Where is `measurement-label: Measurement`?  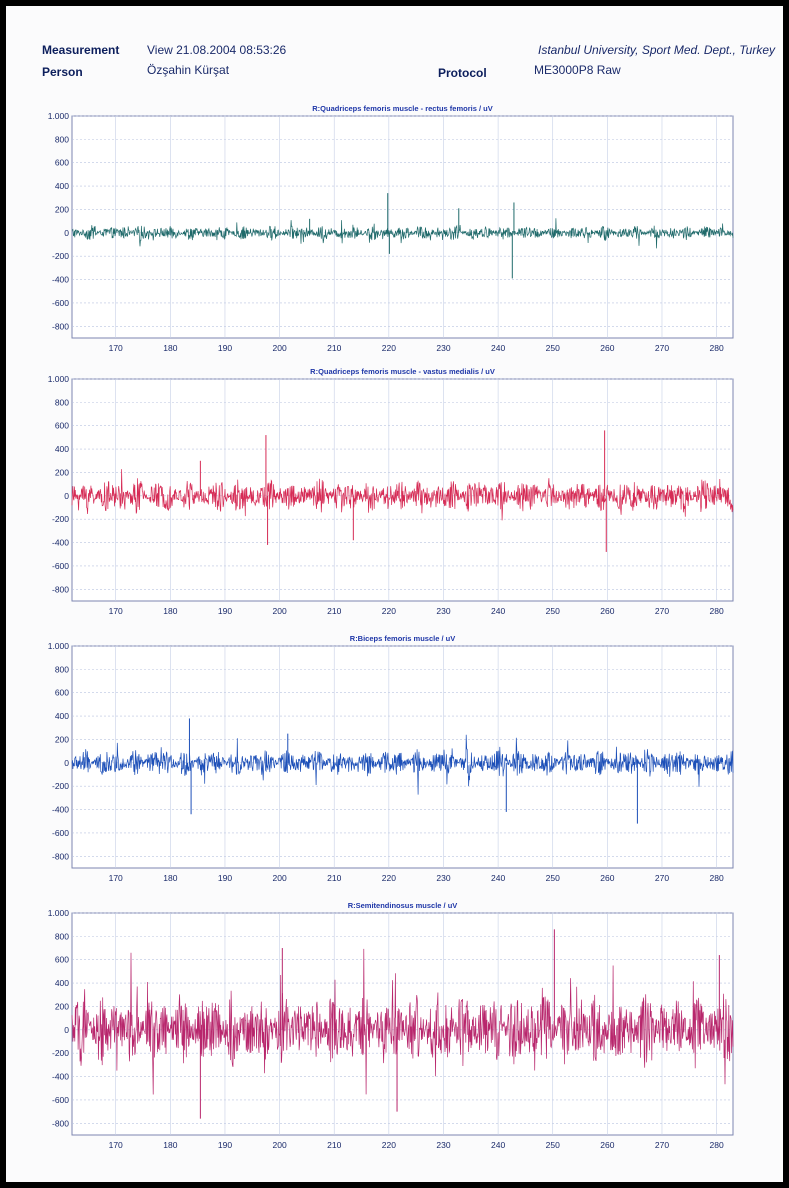 measurement-label: Measurement is located at coordinates (81, 50).